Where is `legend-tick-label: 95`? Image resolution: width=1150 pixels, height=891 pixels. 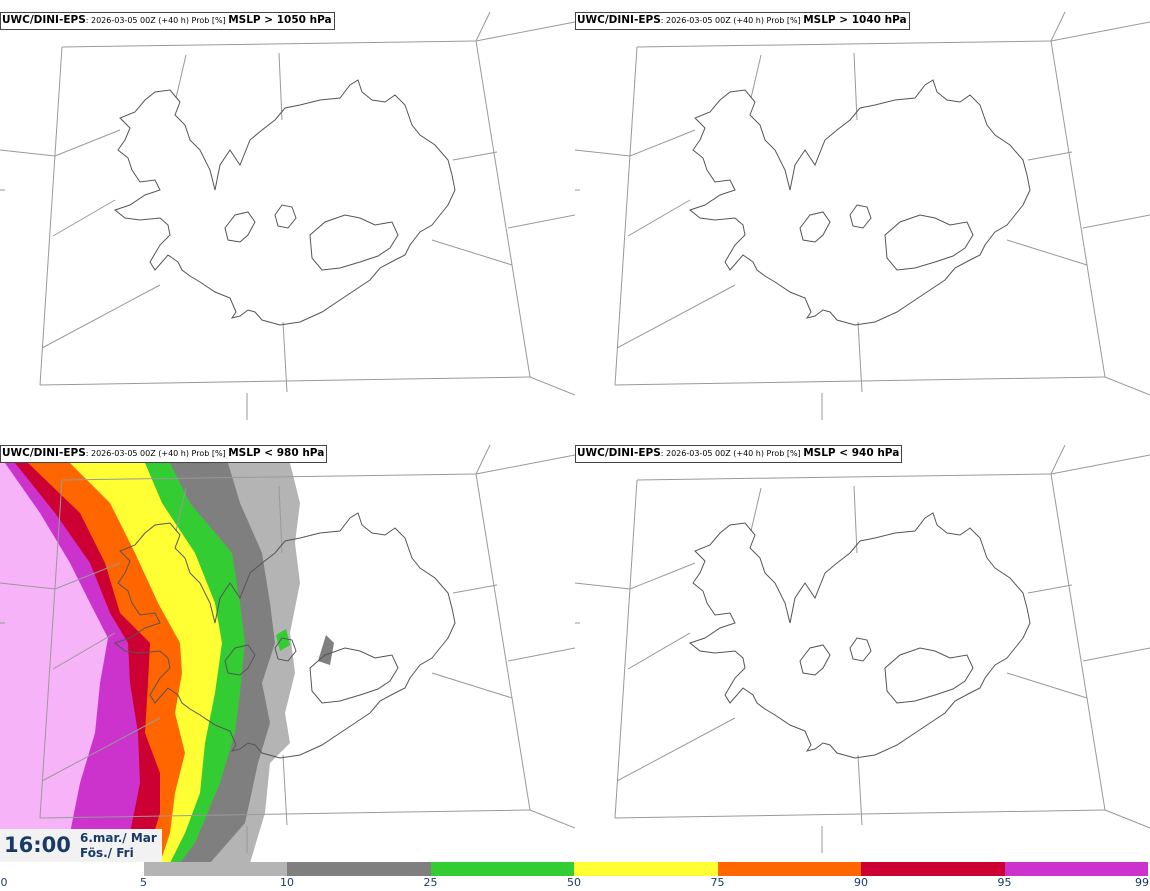
legend-tick-label: 95 is located at coordinates (1004, 882).